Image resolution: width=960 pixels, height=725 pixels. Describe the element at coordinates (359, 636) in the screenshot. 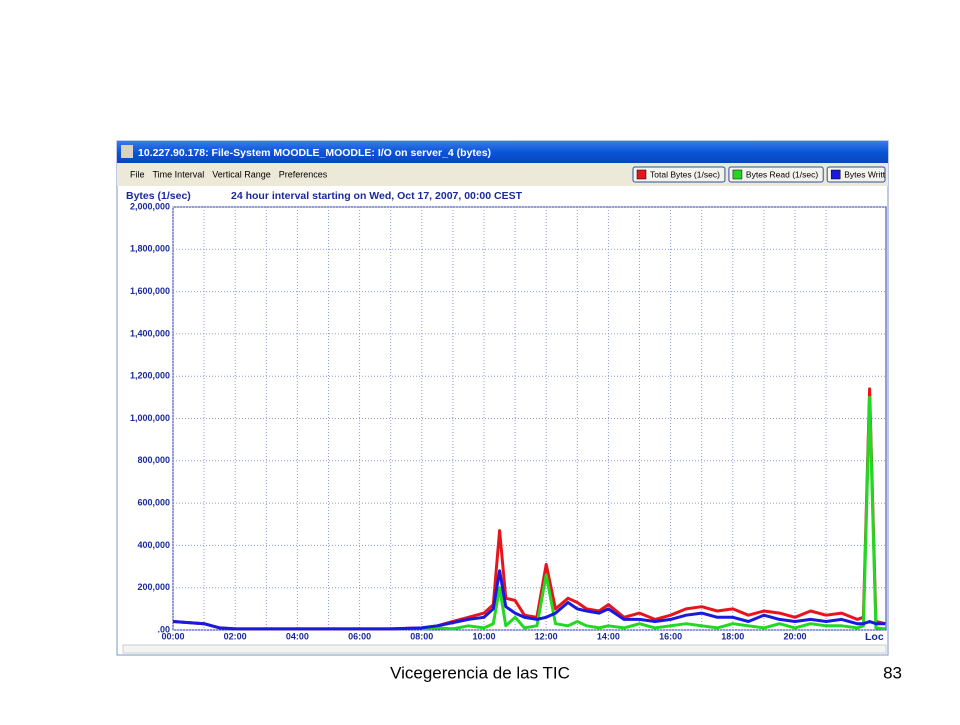

I see `x-tick-label: 06:00` at that location.